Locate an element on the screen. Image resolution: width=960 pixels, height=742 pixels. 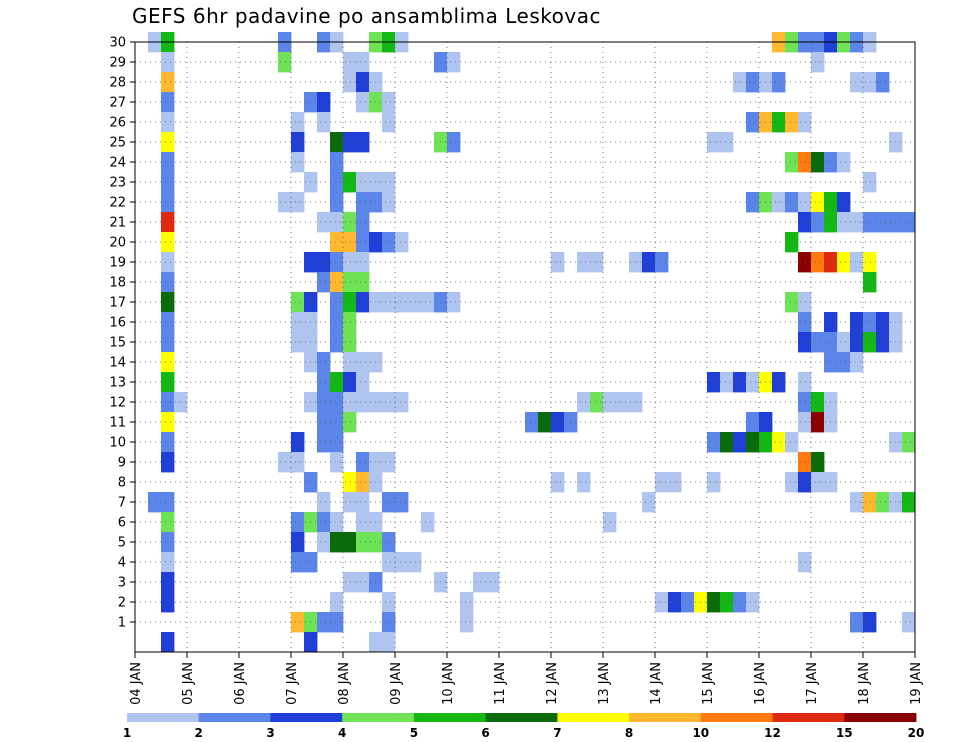
y-tick-label: 4 is located at coordinates (122, 563).